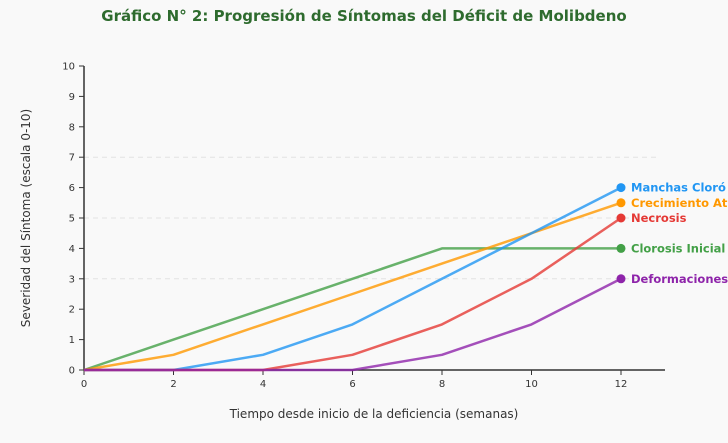 The height and width of the screenshot is (443, 728). I want to click on y-tick-label: 3, so click(72, 279).